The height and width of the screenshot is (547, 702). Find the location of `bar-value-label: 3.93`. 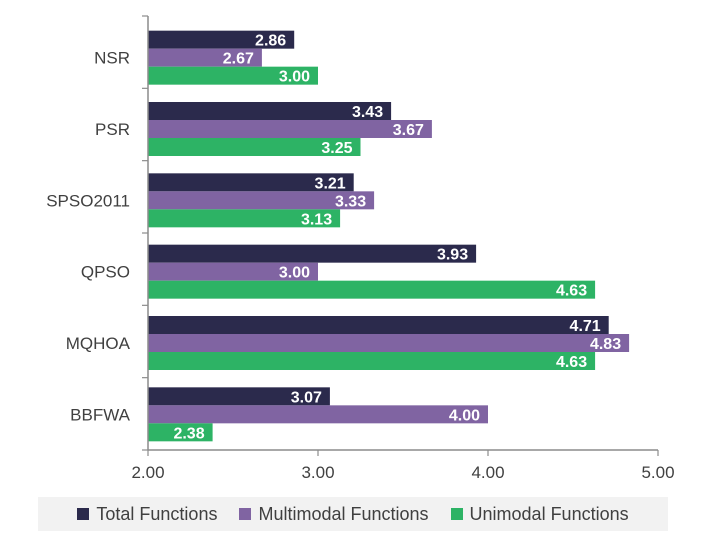

bar-value-label: 3.93 is located at coordinates (452, 255).